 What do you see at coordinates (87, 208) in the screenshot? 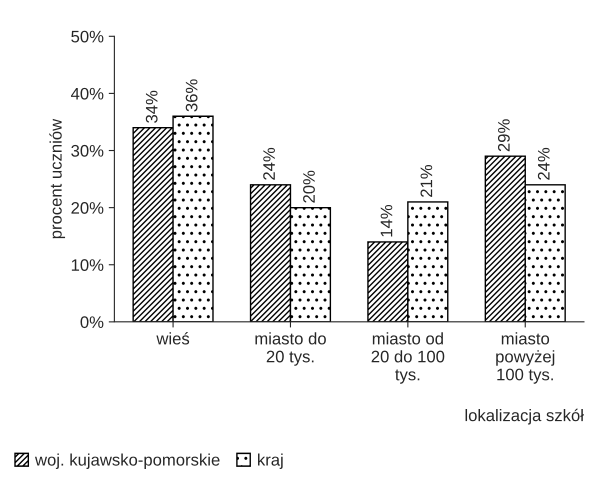
I see `y-tick-label: 20%` at bounding box center [87, 208].